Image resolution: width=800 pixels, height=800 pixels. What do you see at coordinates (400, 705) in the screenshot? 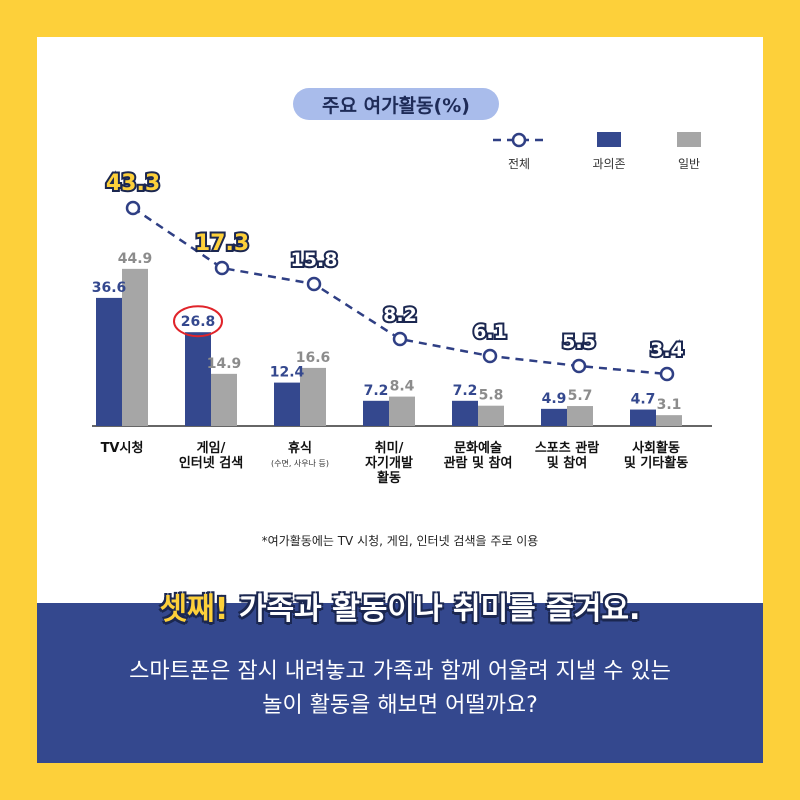
I see `body-line: 놀이 활동을 해보면 어떨까요?` at bounding box center [400, 705].